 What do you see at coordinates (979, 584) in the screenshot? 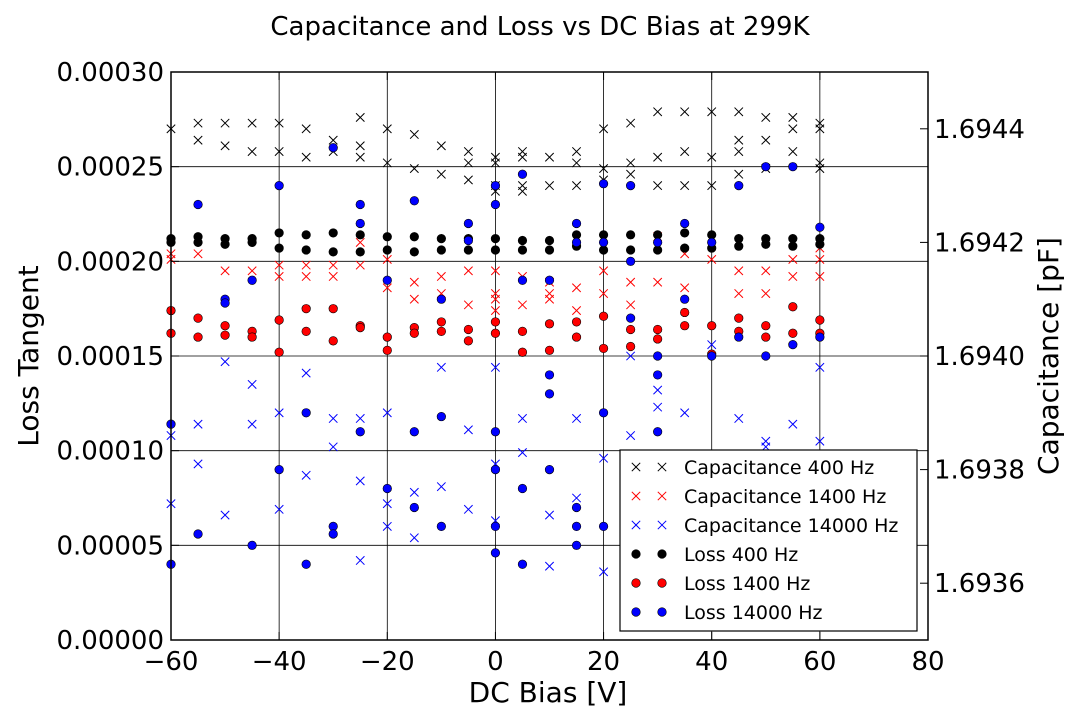
I see `y-right-tick-label: 1.6936` at bounding box center [979, 584].